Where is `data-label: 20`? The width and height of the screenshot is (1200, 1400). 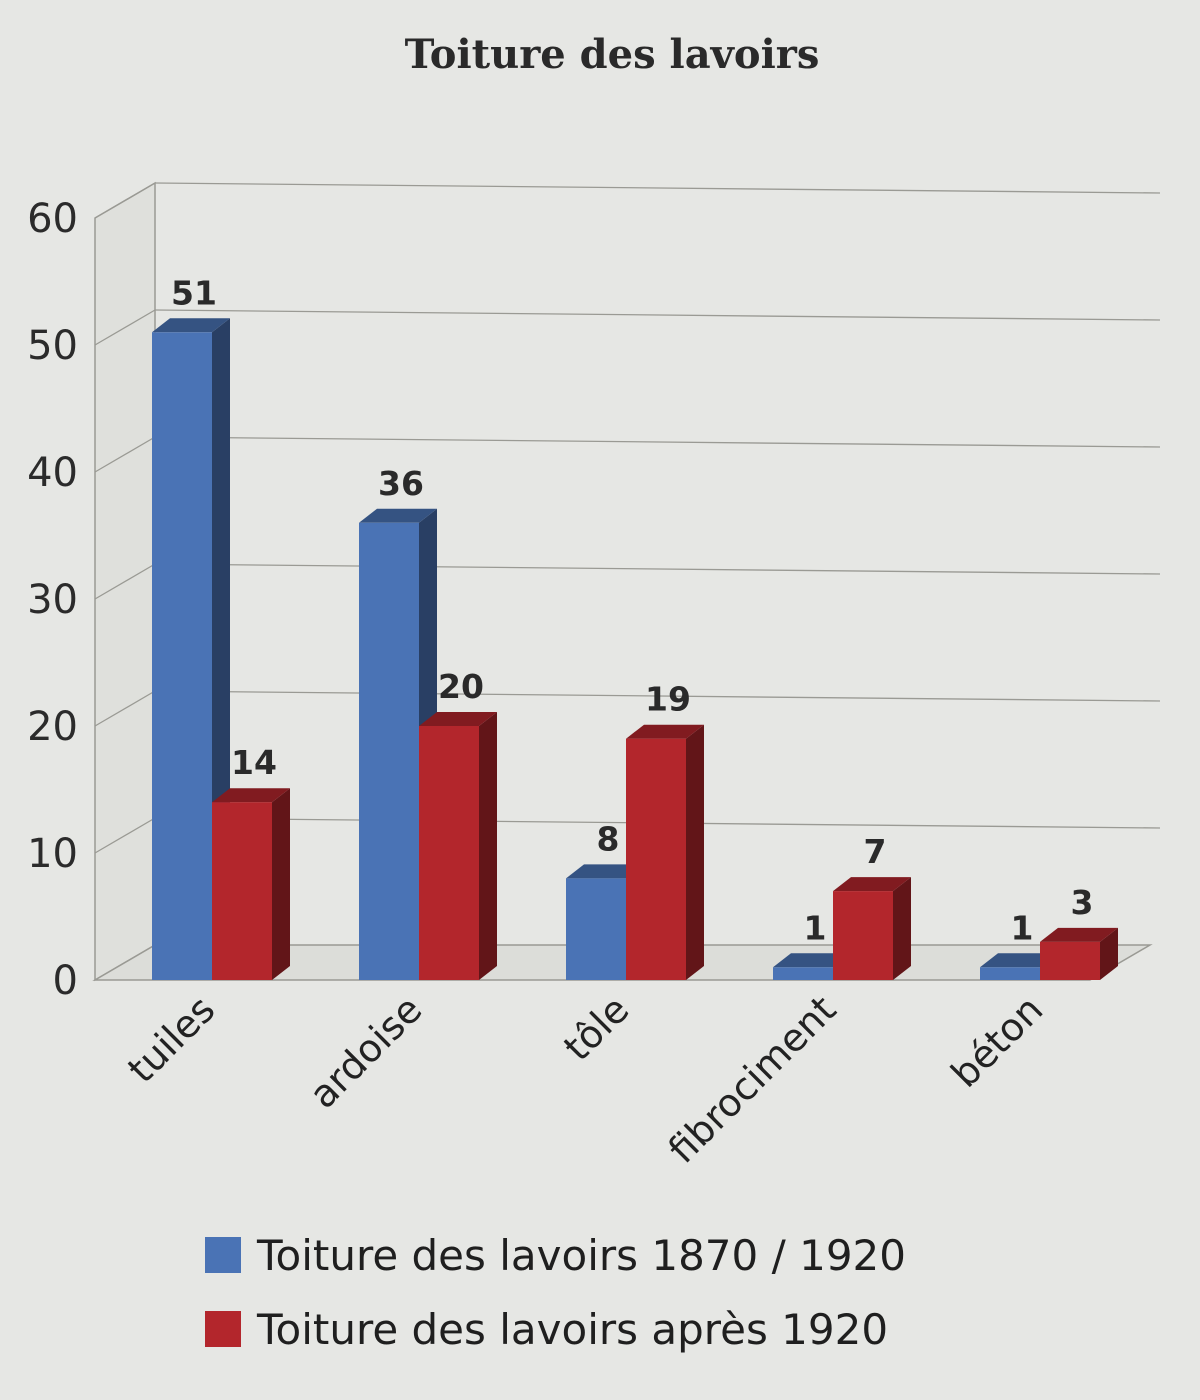
data-label: 20 is located at coordinates (461, 686).